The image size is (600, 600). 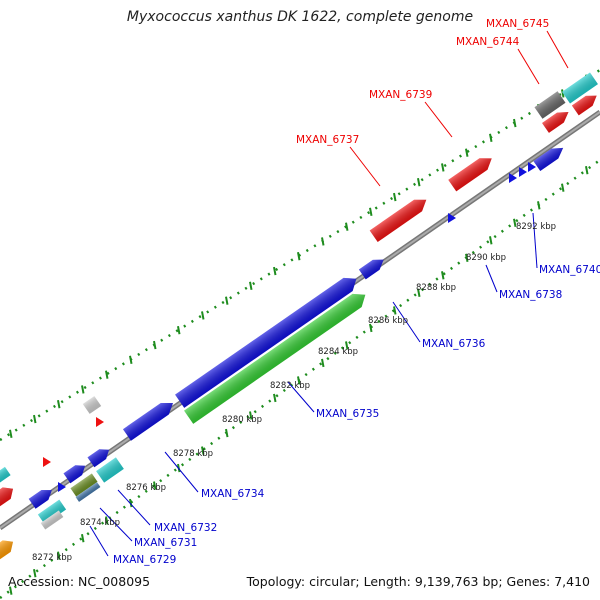 I want to click on gene-label-mxan-6738: MXAN_6738, so click(x=530, y=295).